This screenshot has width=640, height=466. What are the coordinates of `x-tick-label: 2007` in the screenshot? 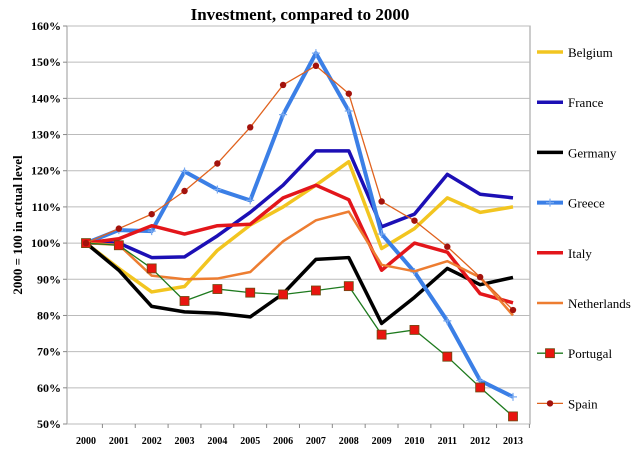 It's located at (316, 441).